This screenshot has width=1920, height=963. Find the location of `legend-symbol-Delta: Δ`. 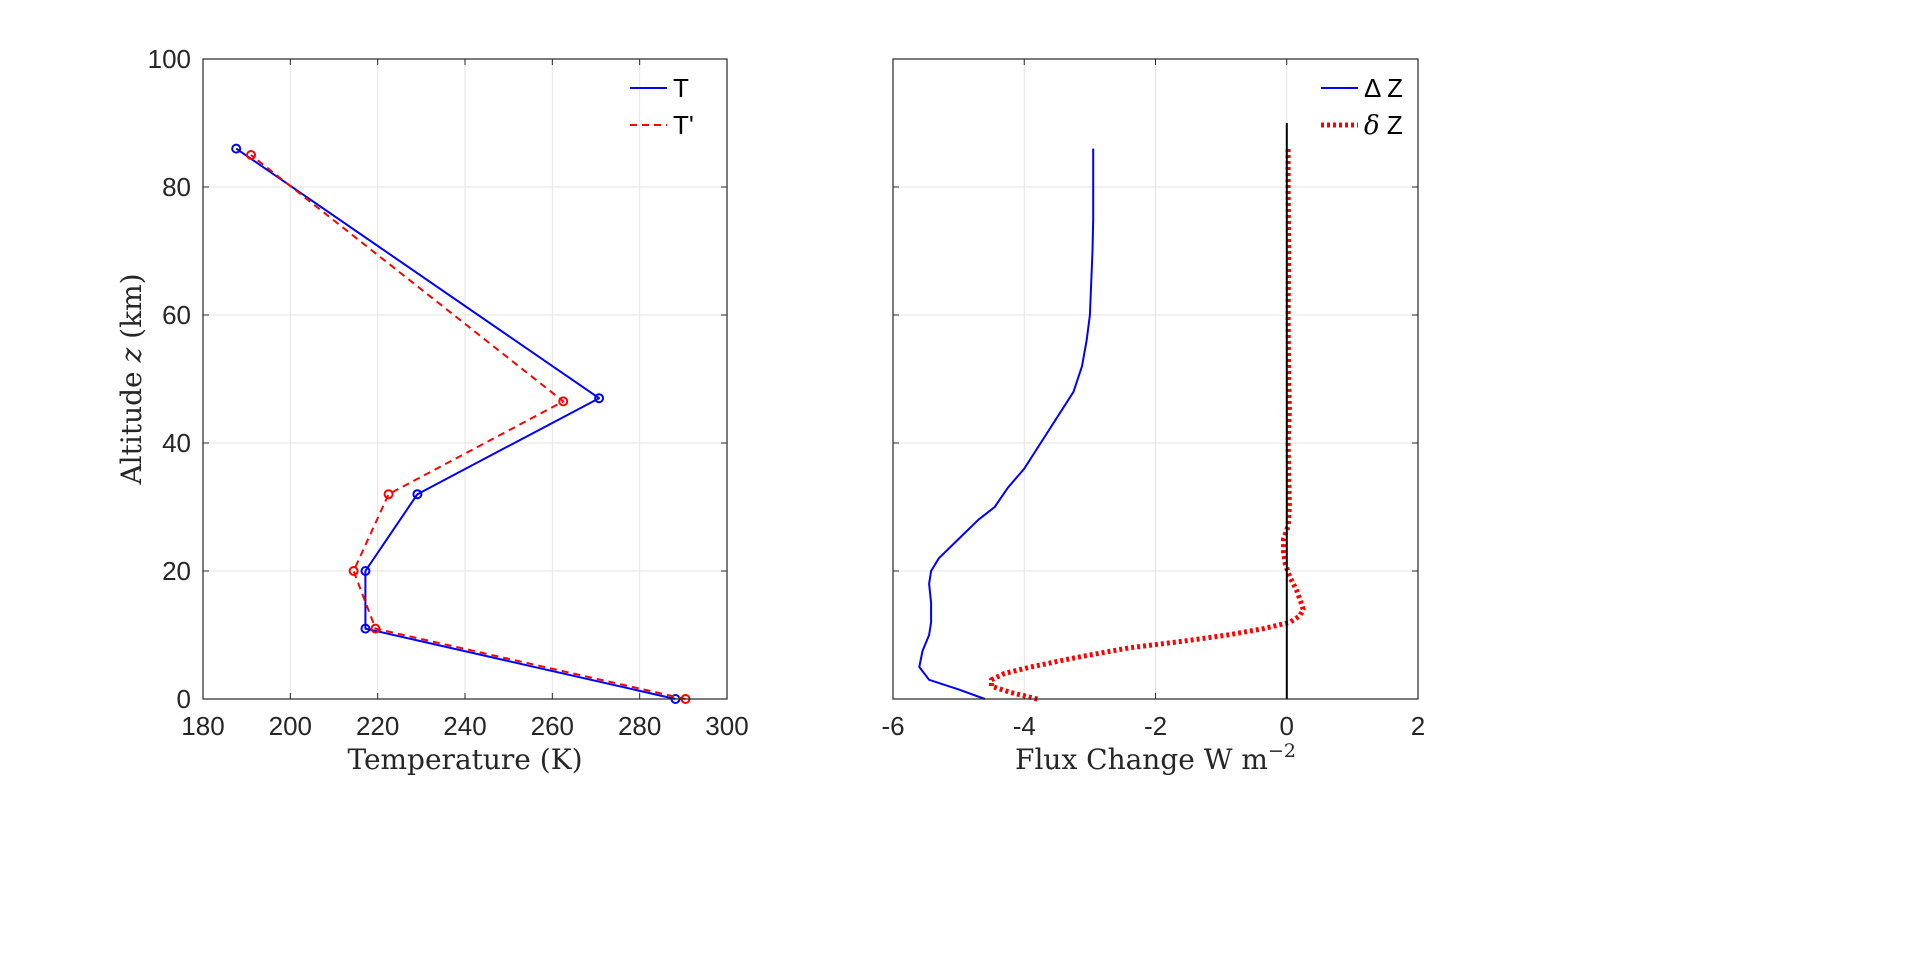

legend-symbol-Delta: Δ is located at coordinates (1372, 88).